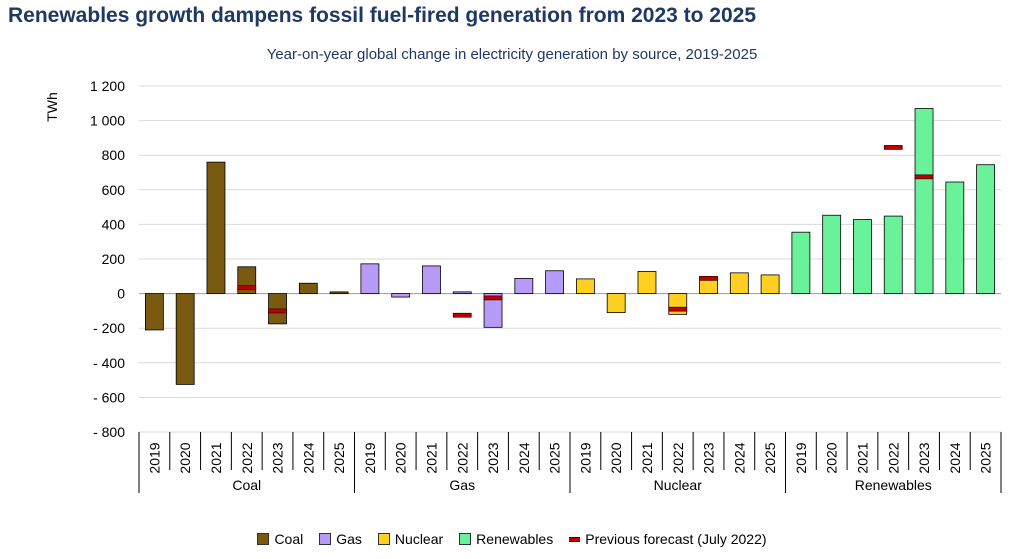 The image size is (1024, 559). Describe the element at coordinates (515, 539) in the screenshot. I see `legend-label-renewables: Renewables` at that location.